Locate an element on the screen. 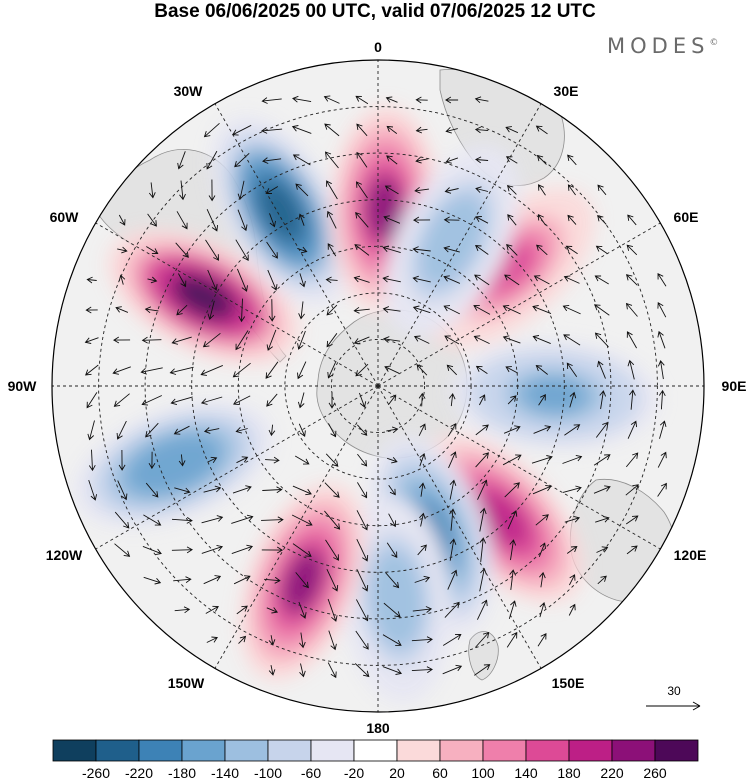  label-90w: 90W is located at coordinates (23, 386).